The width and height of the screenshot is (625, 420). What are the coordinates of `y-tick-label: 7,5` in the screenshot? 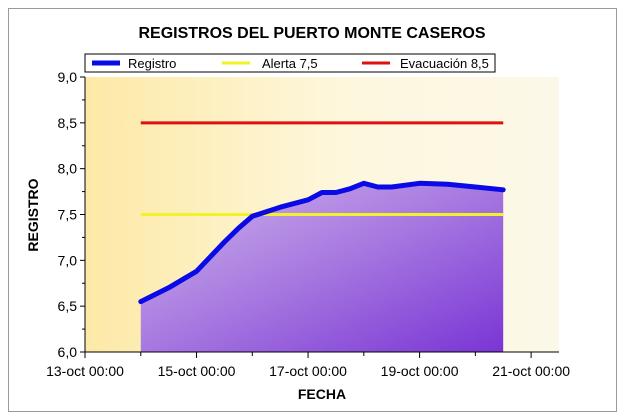 It's located at (68, 215).